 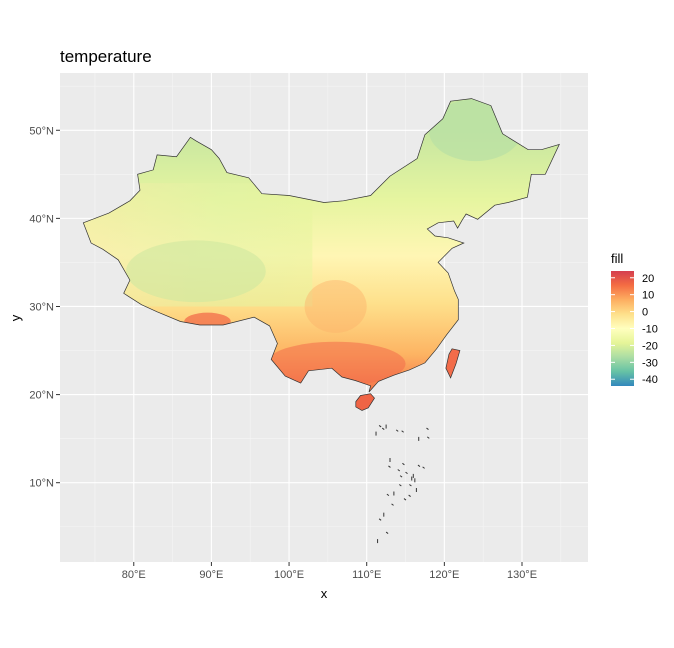 What do you see at coordinates (41, 131) in the screenshot?
I see `y-tick-label: 50°N` at bounding box center [41, 131].